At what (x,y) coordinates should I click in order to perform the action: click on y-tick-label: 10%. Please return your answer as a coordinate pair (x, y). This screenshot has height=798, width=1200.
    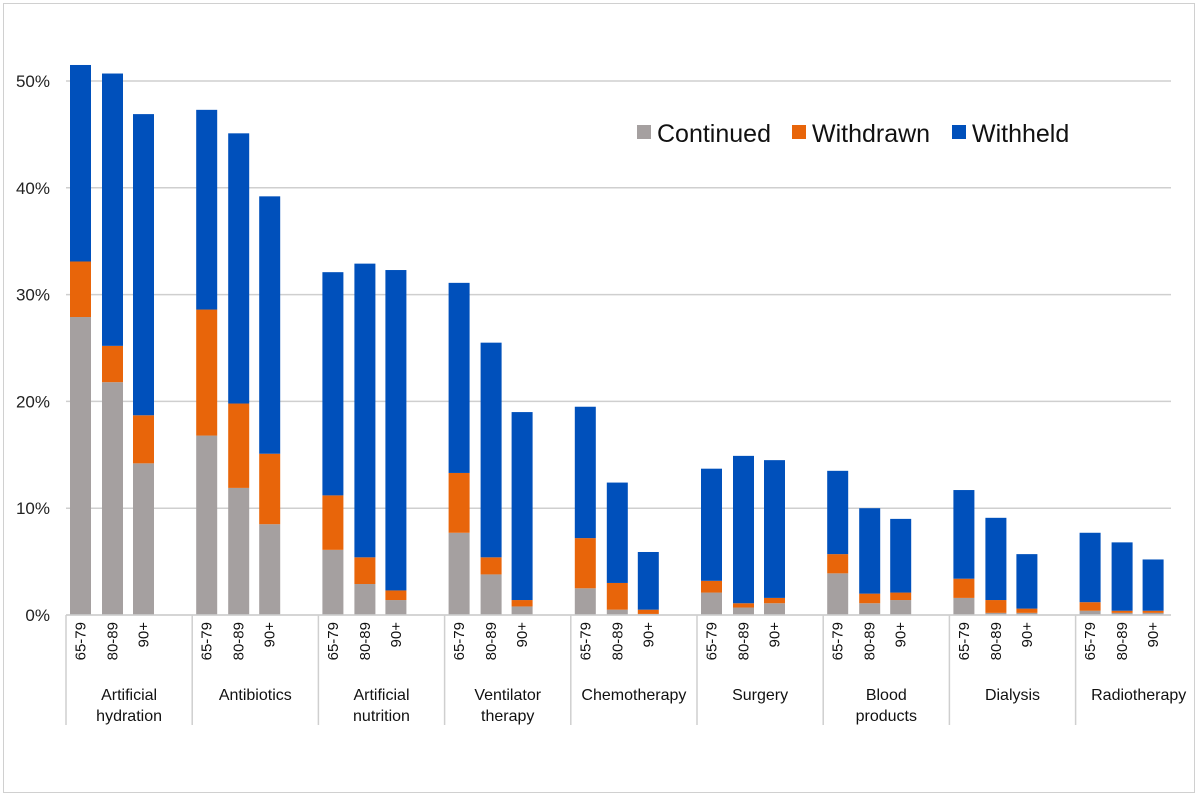
    Looking at the image, I should click on (33, 508).